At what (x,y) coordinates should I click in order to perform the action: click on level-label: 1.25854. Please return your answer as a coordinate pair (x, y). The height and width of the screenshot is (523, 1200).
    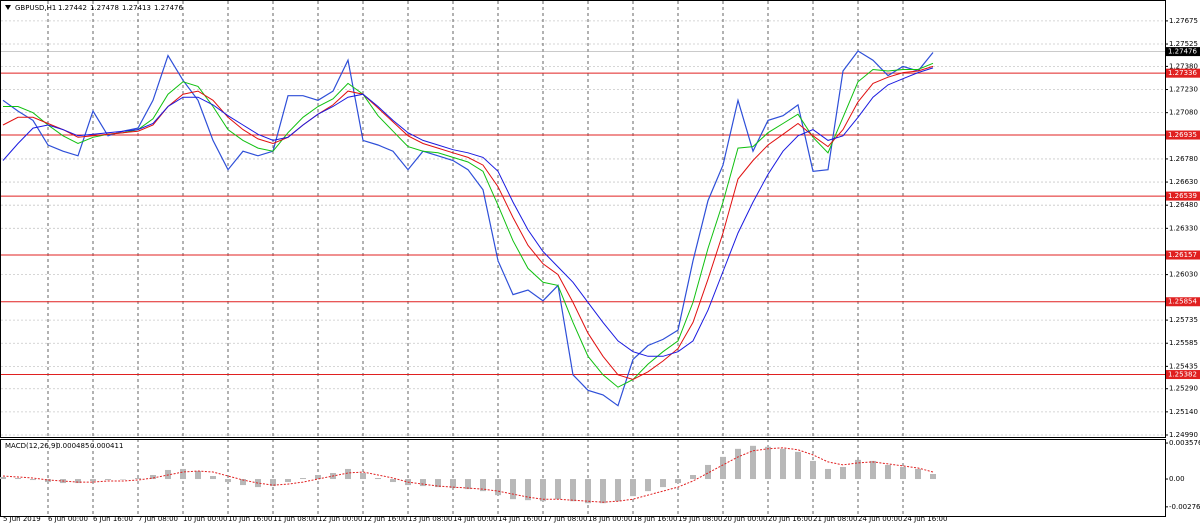
    Looking at the image, I should click on (1182, 302).